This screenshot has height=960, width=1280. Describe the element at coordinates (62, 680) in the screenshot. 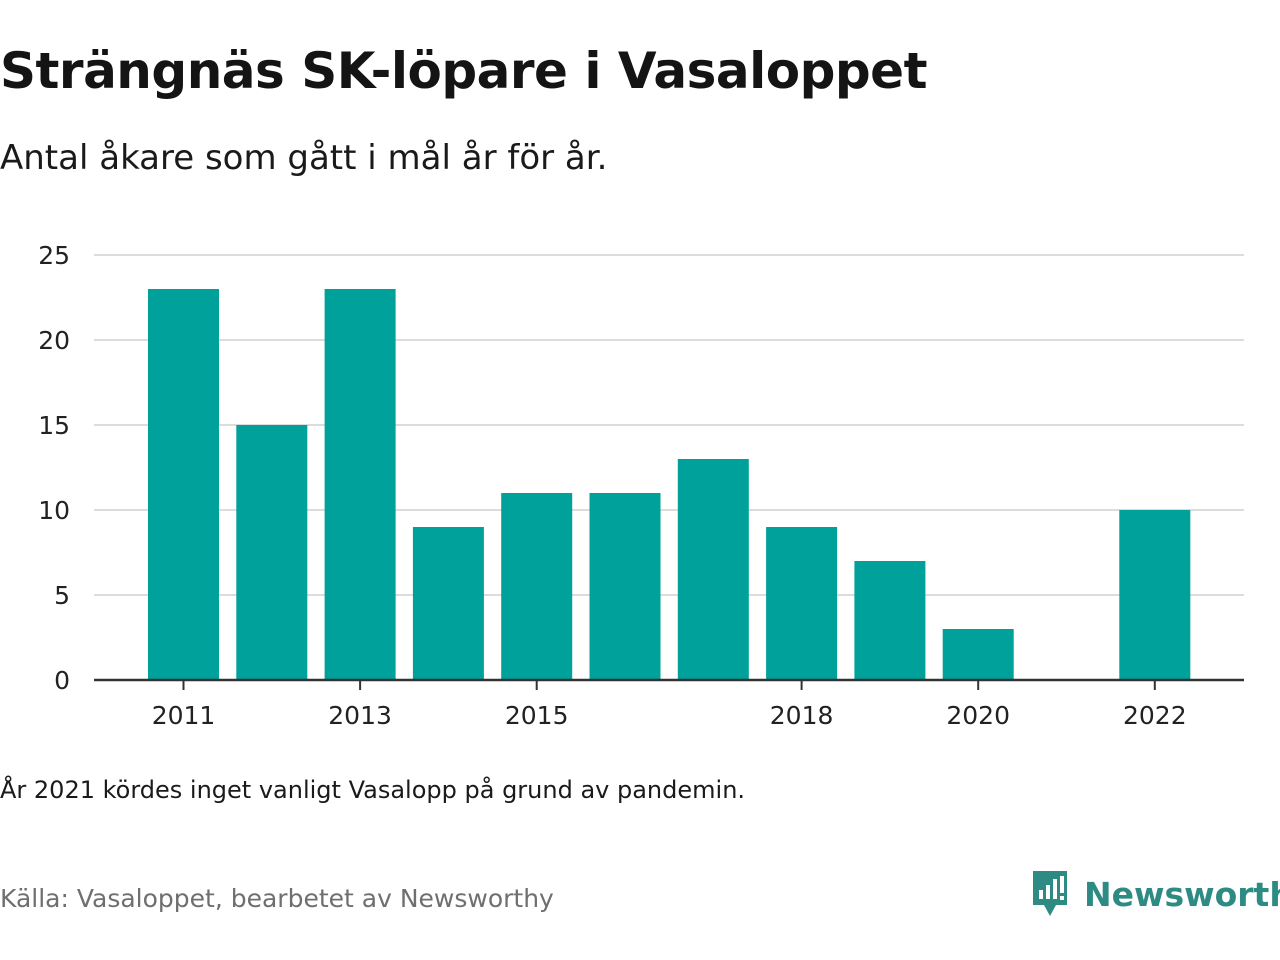

I see `y-tick-label: 0` at that location.